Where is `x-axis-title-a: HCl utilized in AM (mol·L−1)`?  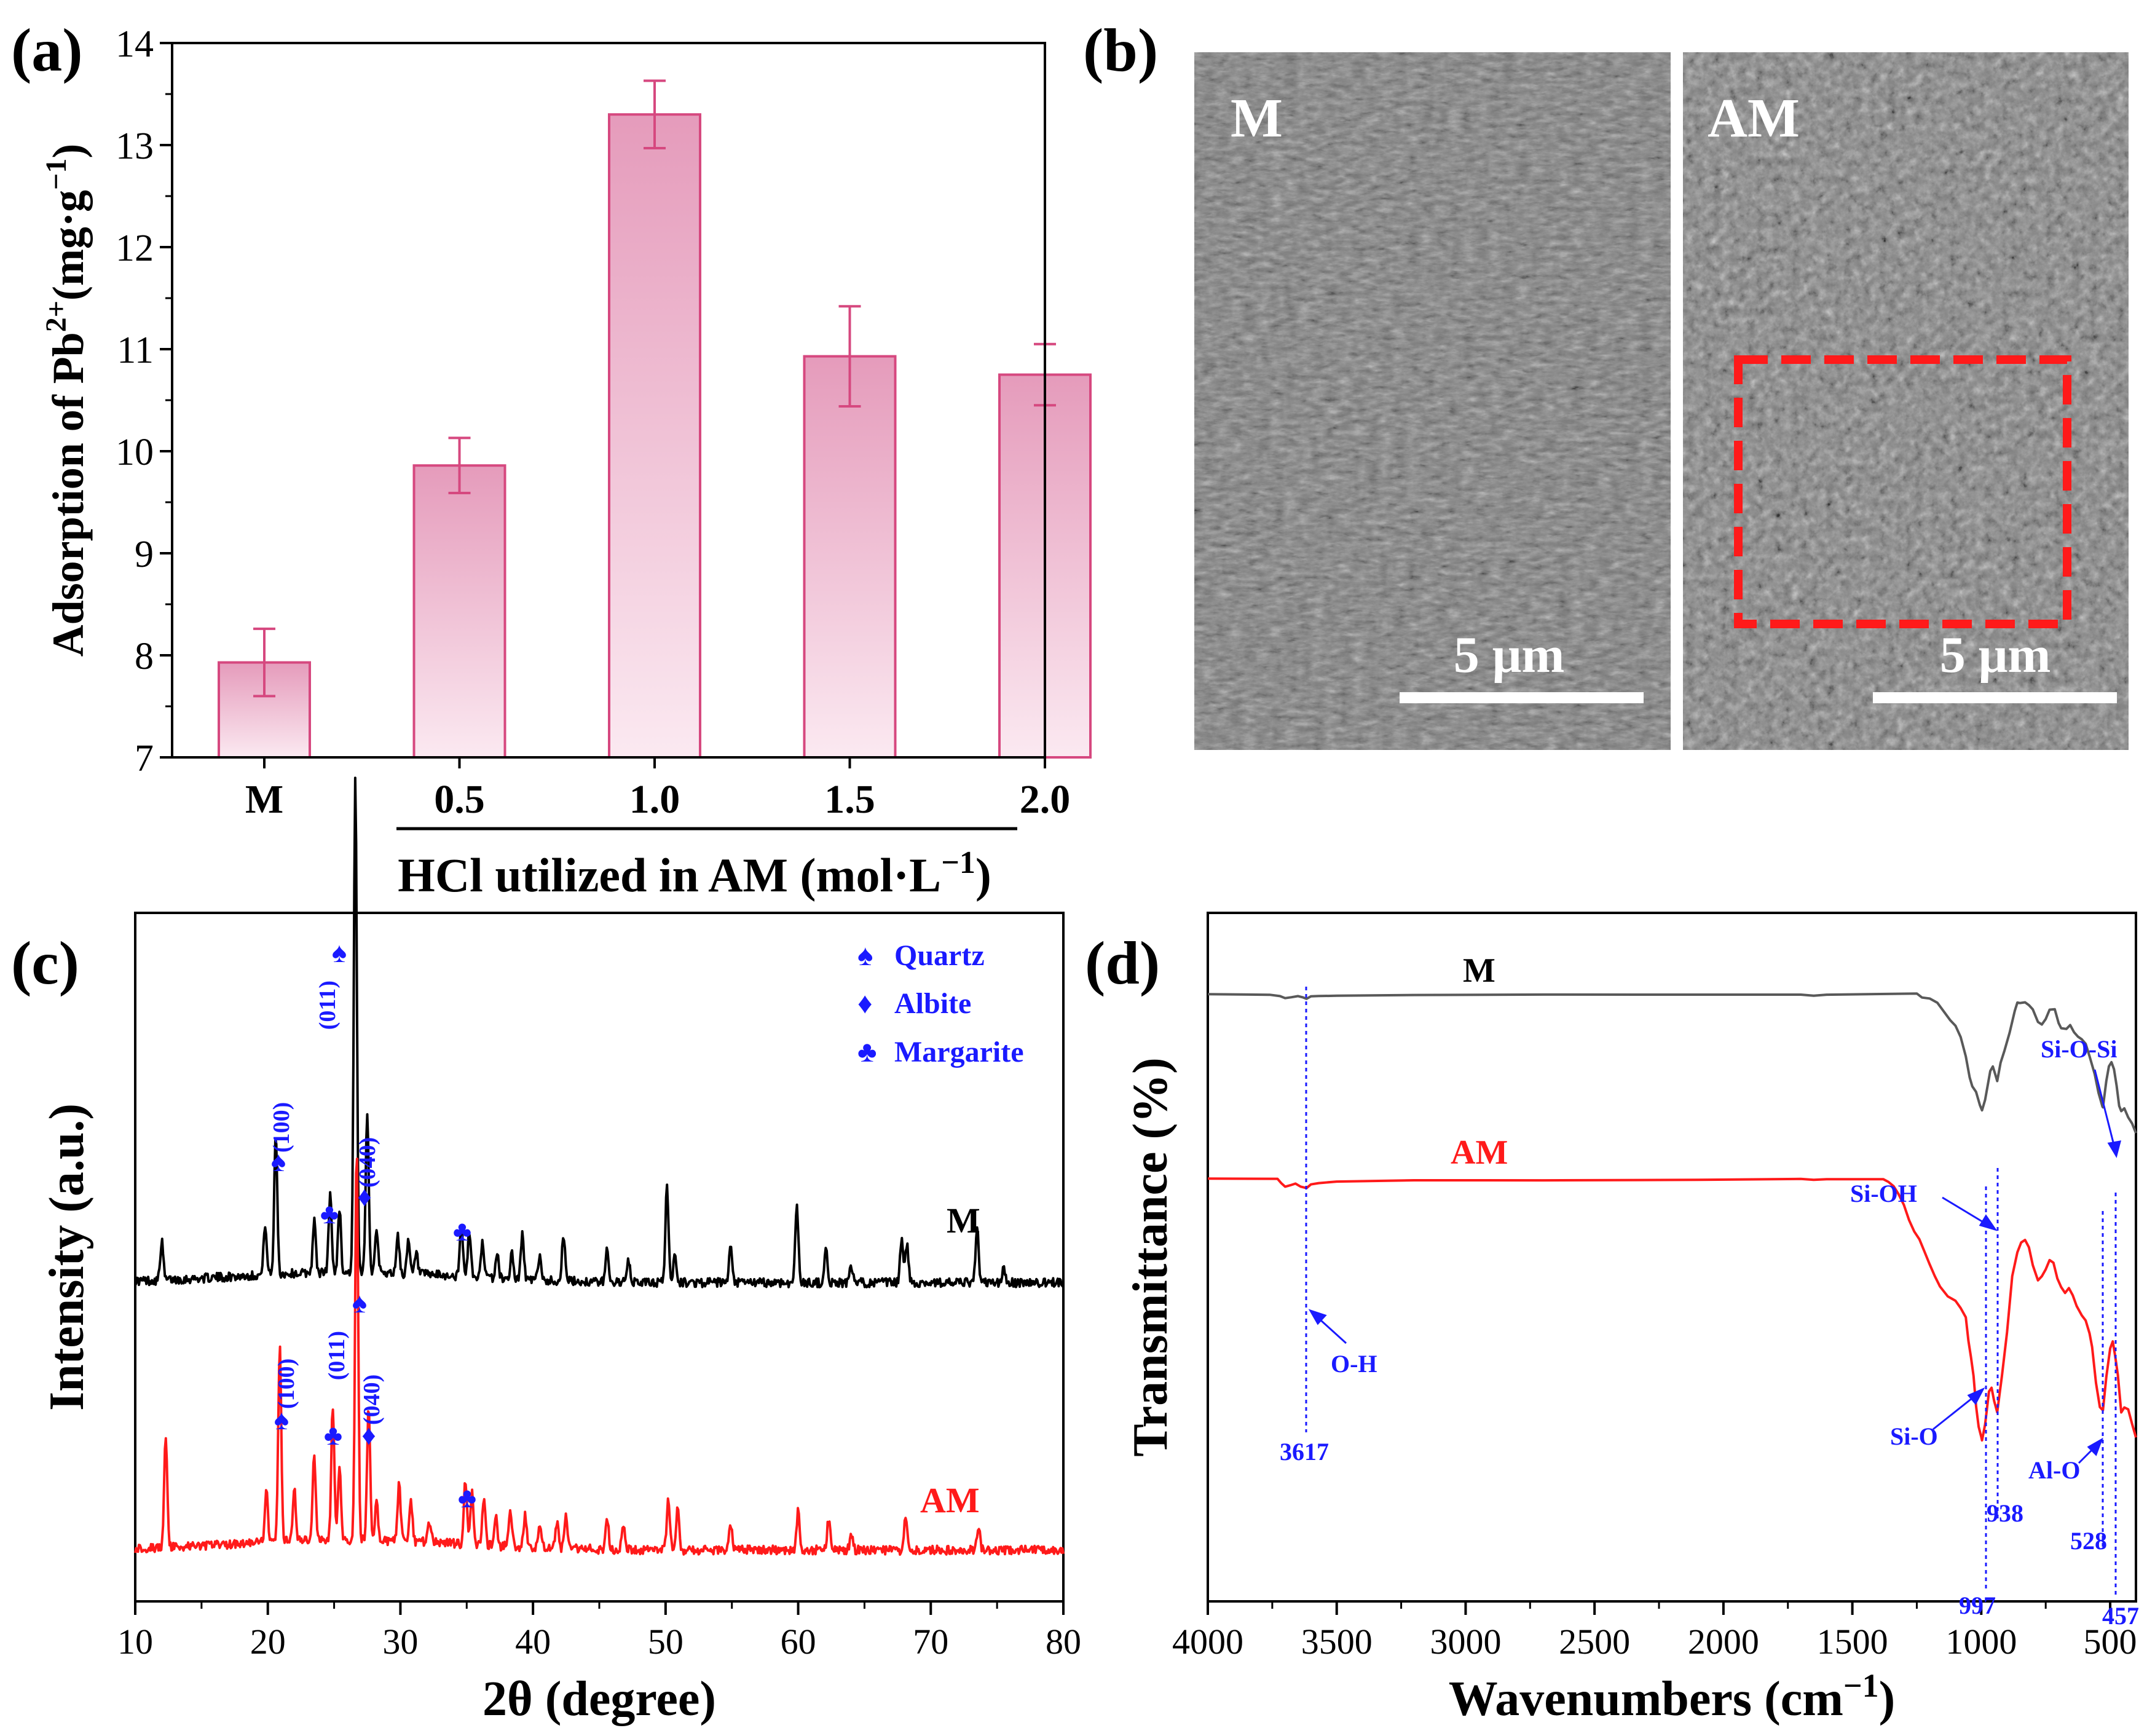
x-axis-title-a: HCl utilized in AM (mol·L−1) is located at coordinates (694, 873).